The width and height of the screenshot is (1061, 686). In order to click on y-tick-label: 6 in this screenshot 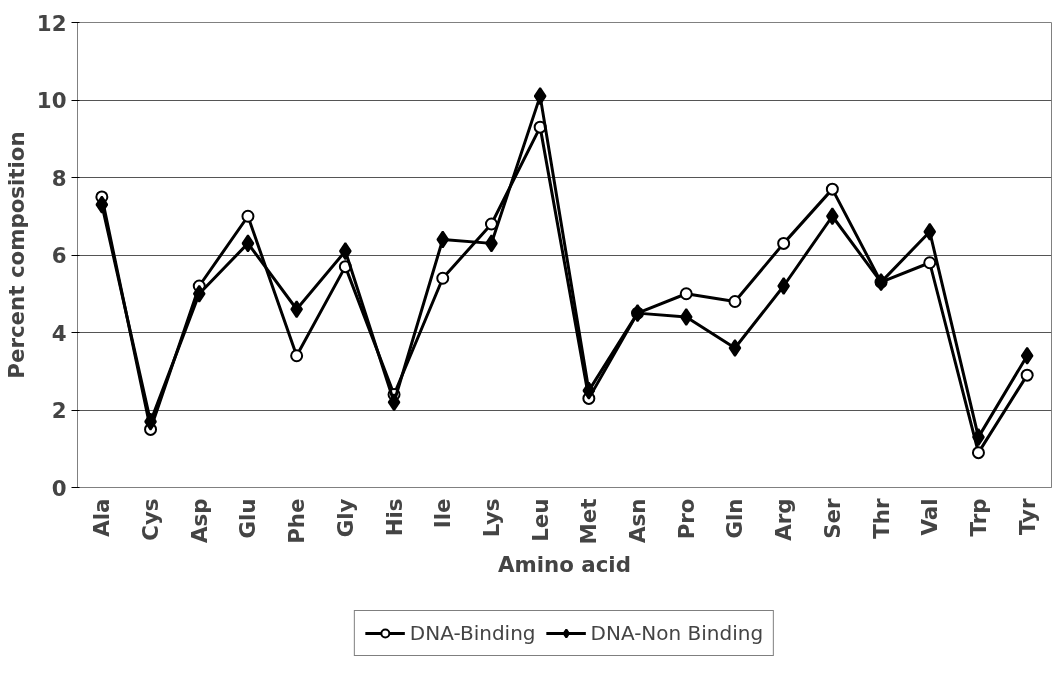, I will do `click(59, 255)`.